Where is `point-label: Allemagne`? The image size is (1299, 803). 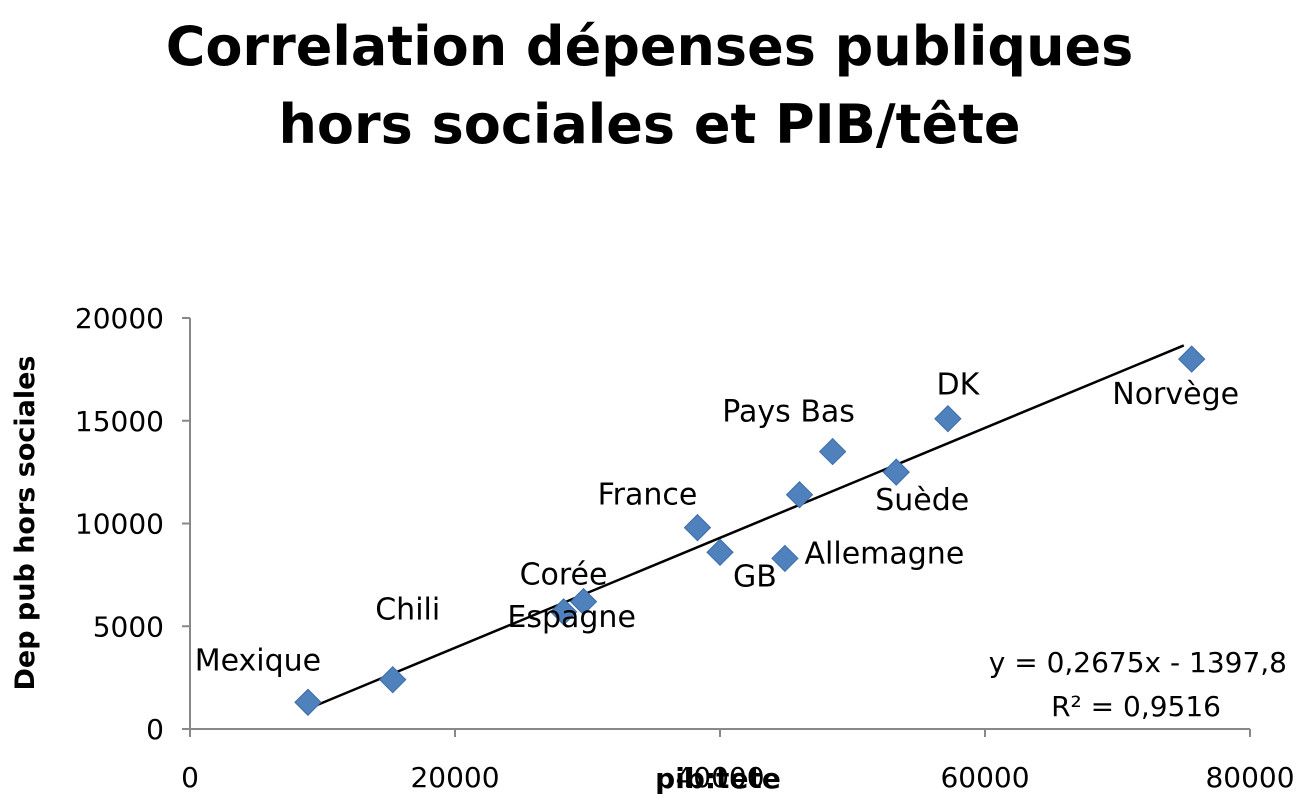
point-label: Allemagne is located at coordinates (885, 554).